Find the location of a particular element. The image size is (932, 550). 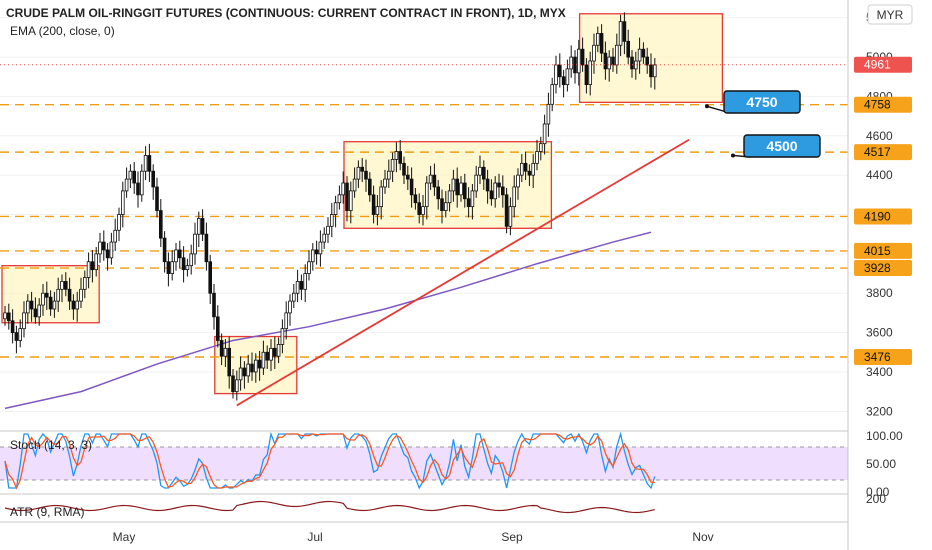

currency-badge is located at coordinates (890, 14).